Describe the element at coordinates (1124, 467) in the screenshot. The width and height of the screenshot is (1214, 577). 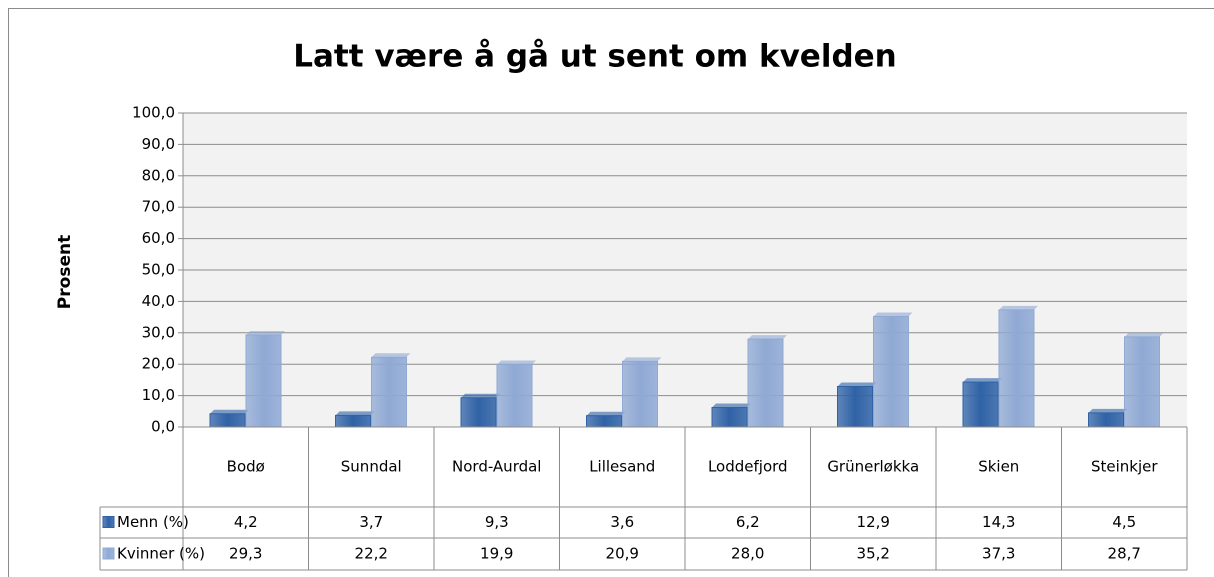
I see `x-tick-label: Steinkjer` at that location.